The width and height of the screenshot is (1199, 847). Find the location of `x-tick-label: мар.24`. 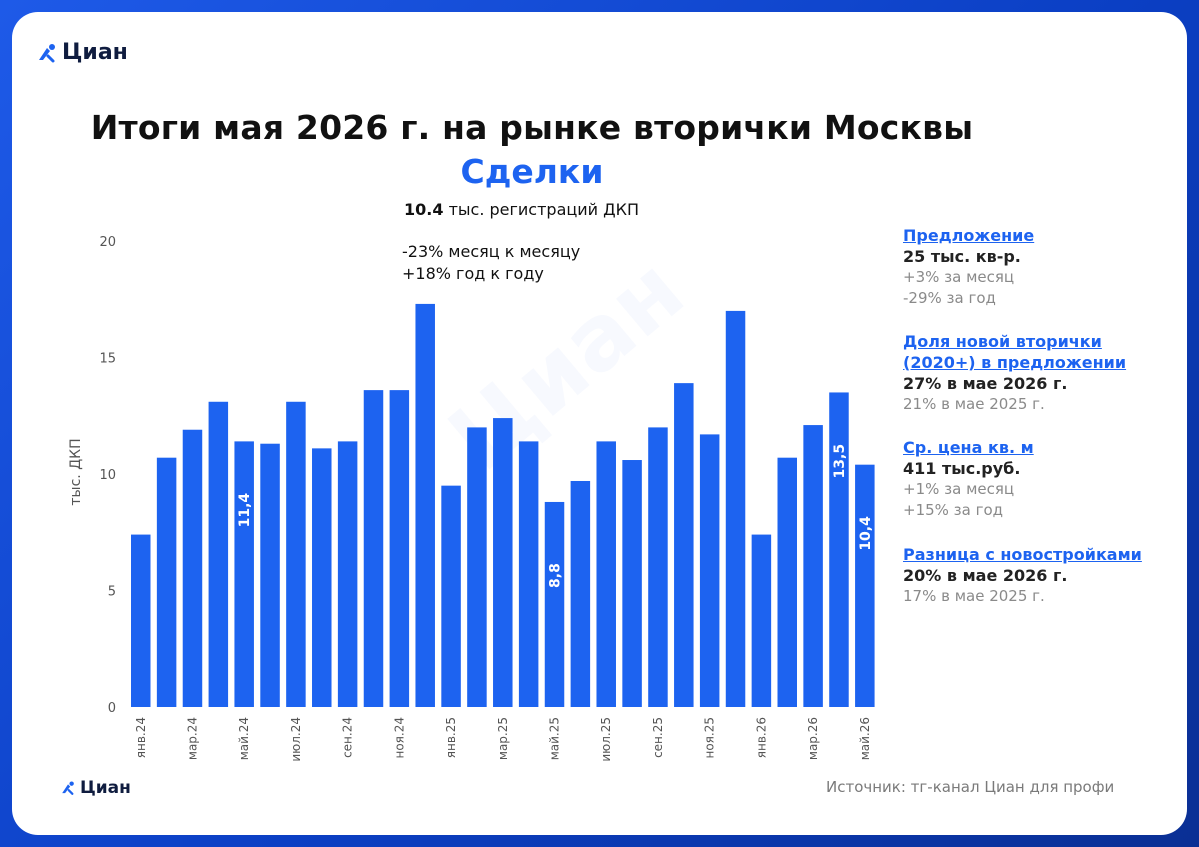

x-tick-label: мар.24 is located at coordinates (192, 738).